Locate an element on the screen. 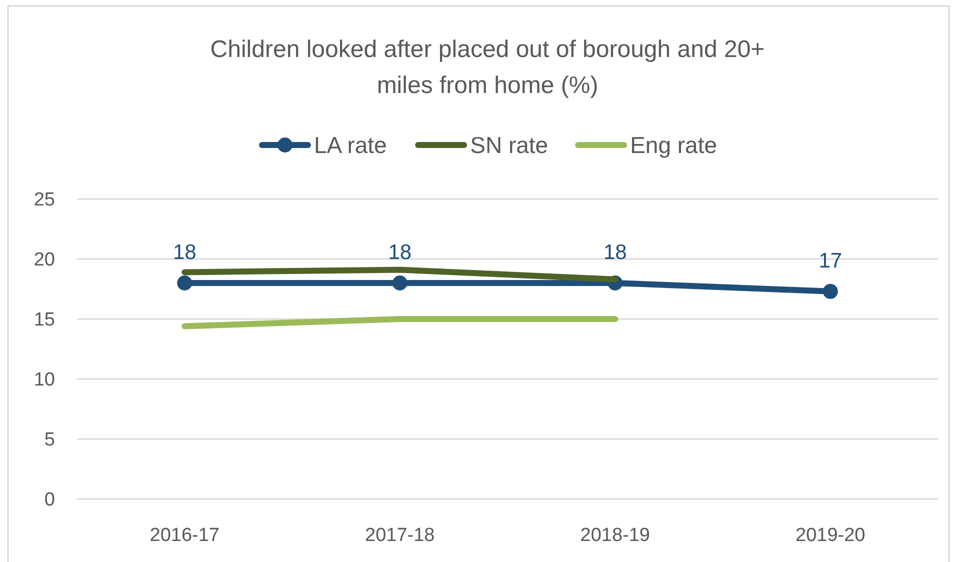  y-tick-label: 10 is located at coordinates (44, 380).